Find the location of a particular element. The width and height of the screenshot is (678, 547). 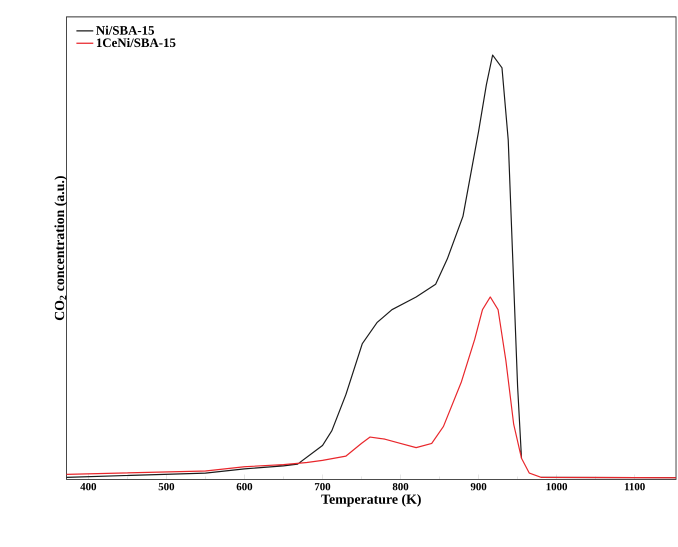

x-tick-label: 600 is located at coordinates (244, 486).